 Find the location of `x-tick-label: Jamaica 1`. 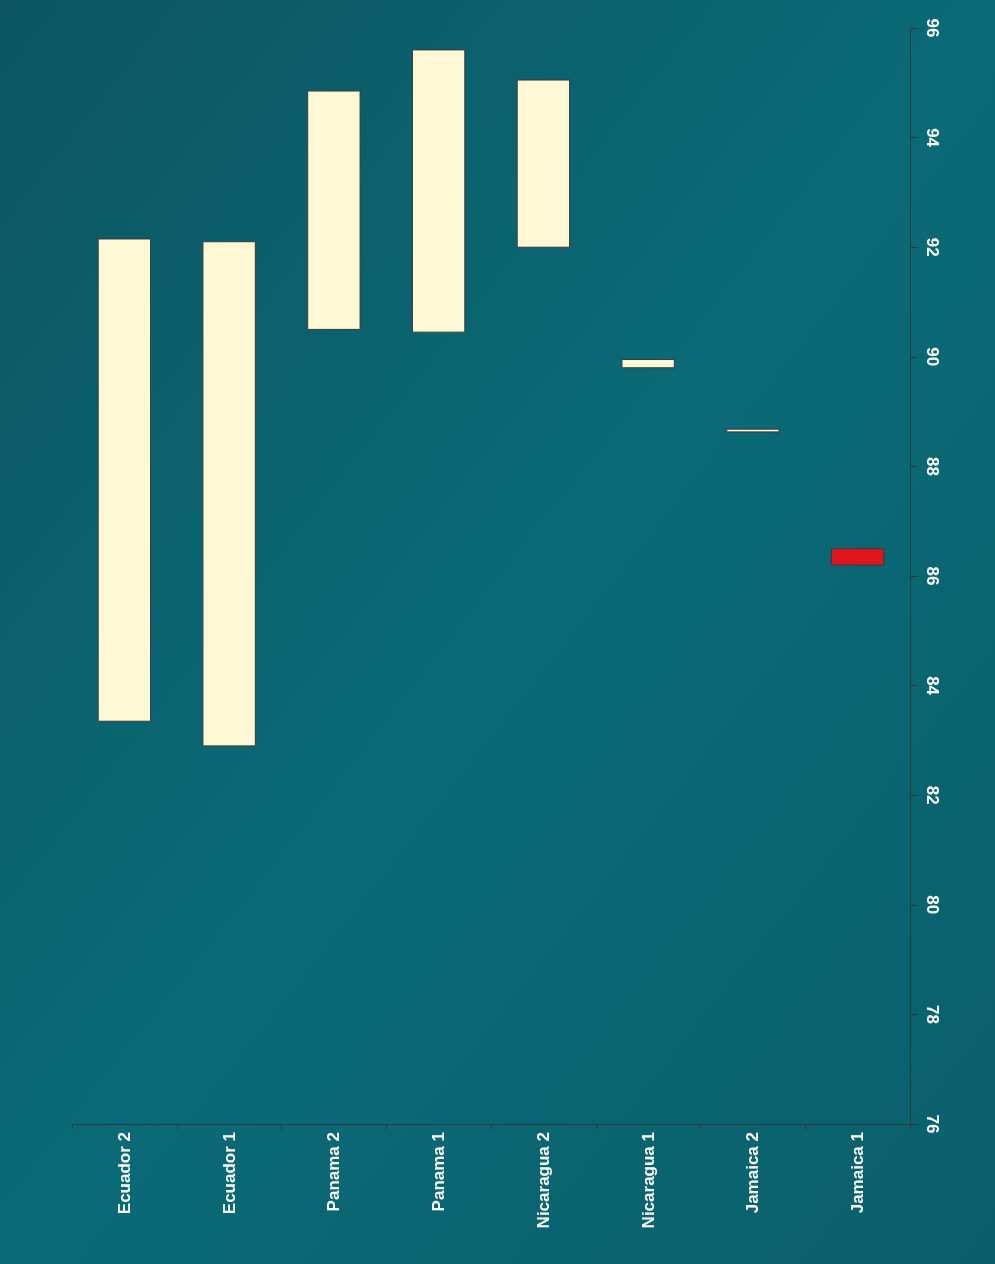

x-tick-label: Jamaica 1 is located at coordinates (858, 1173).